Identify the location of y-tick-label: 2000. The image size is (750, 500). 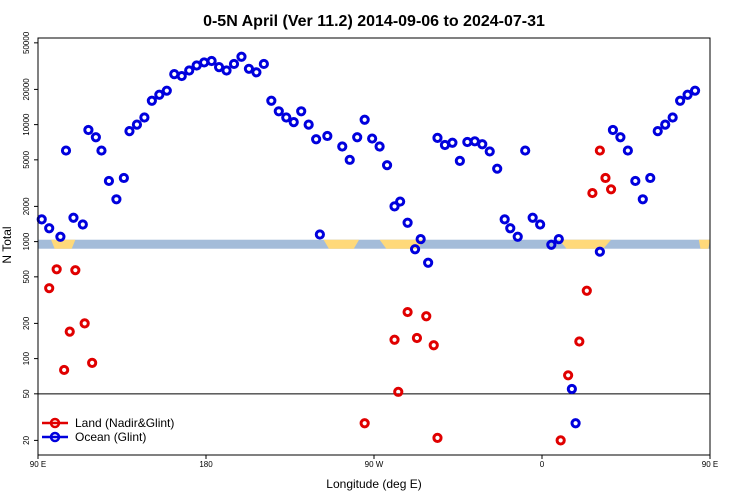
(26, 206).